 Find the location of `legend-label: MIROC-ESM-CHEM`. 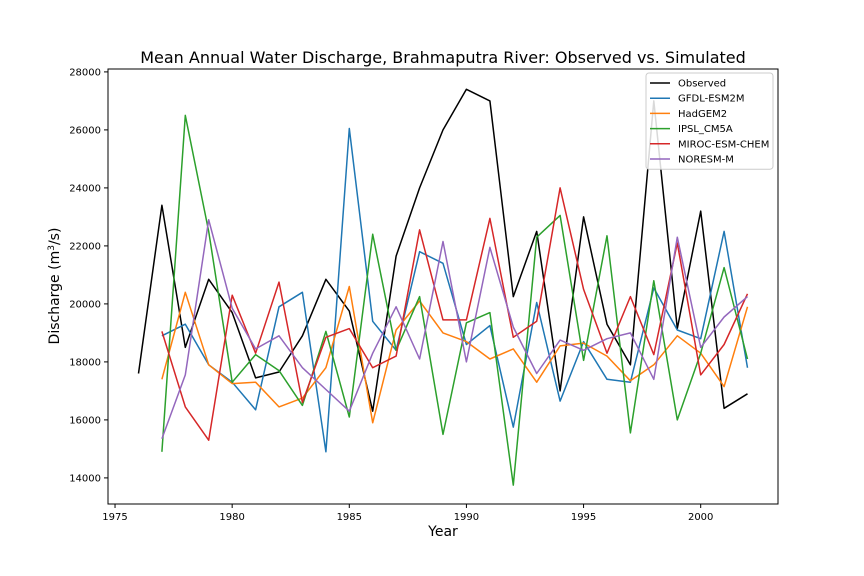

legend-label: MIROC-ESM-CHEM is located at coordinates (723, 144).